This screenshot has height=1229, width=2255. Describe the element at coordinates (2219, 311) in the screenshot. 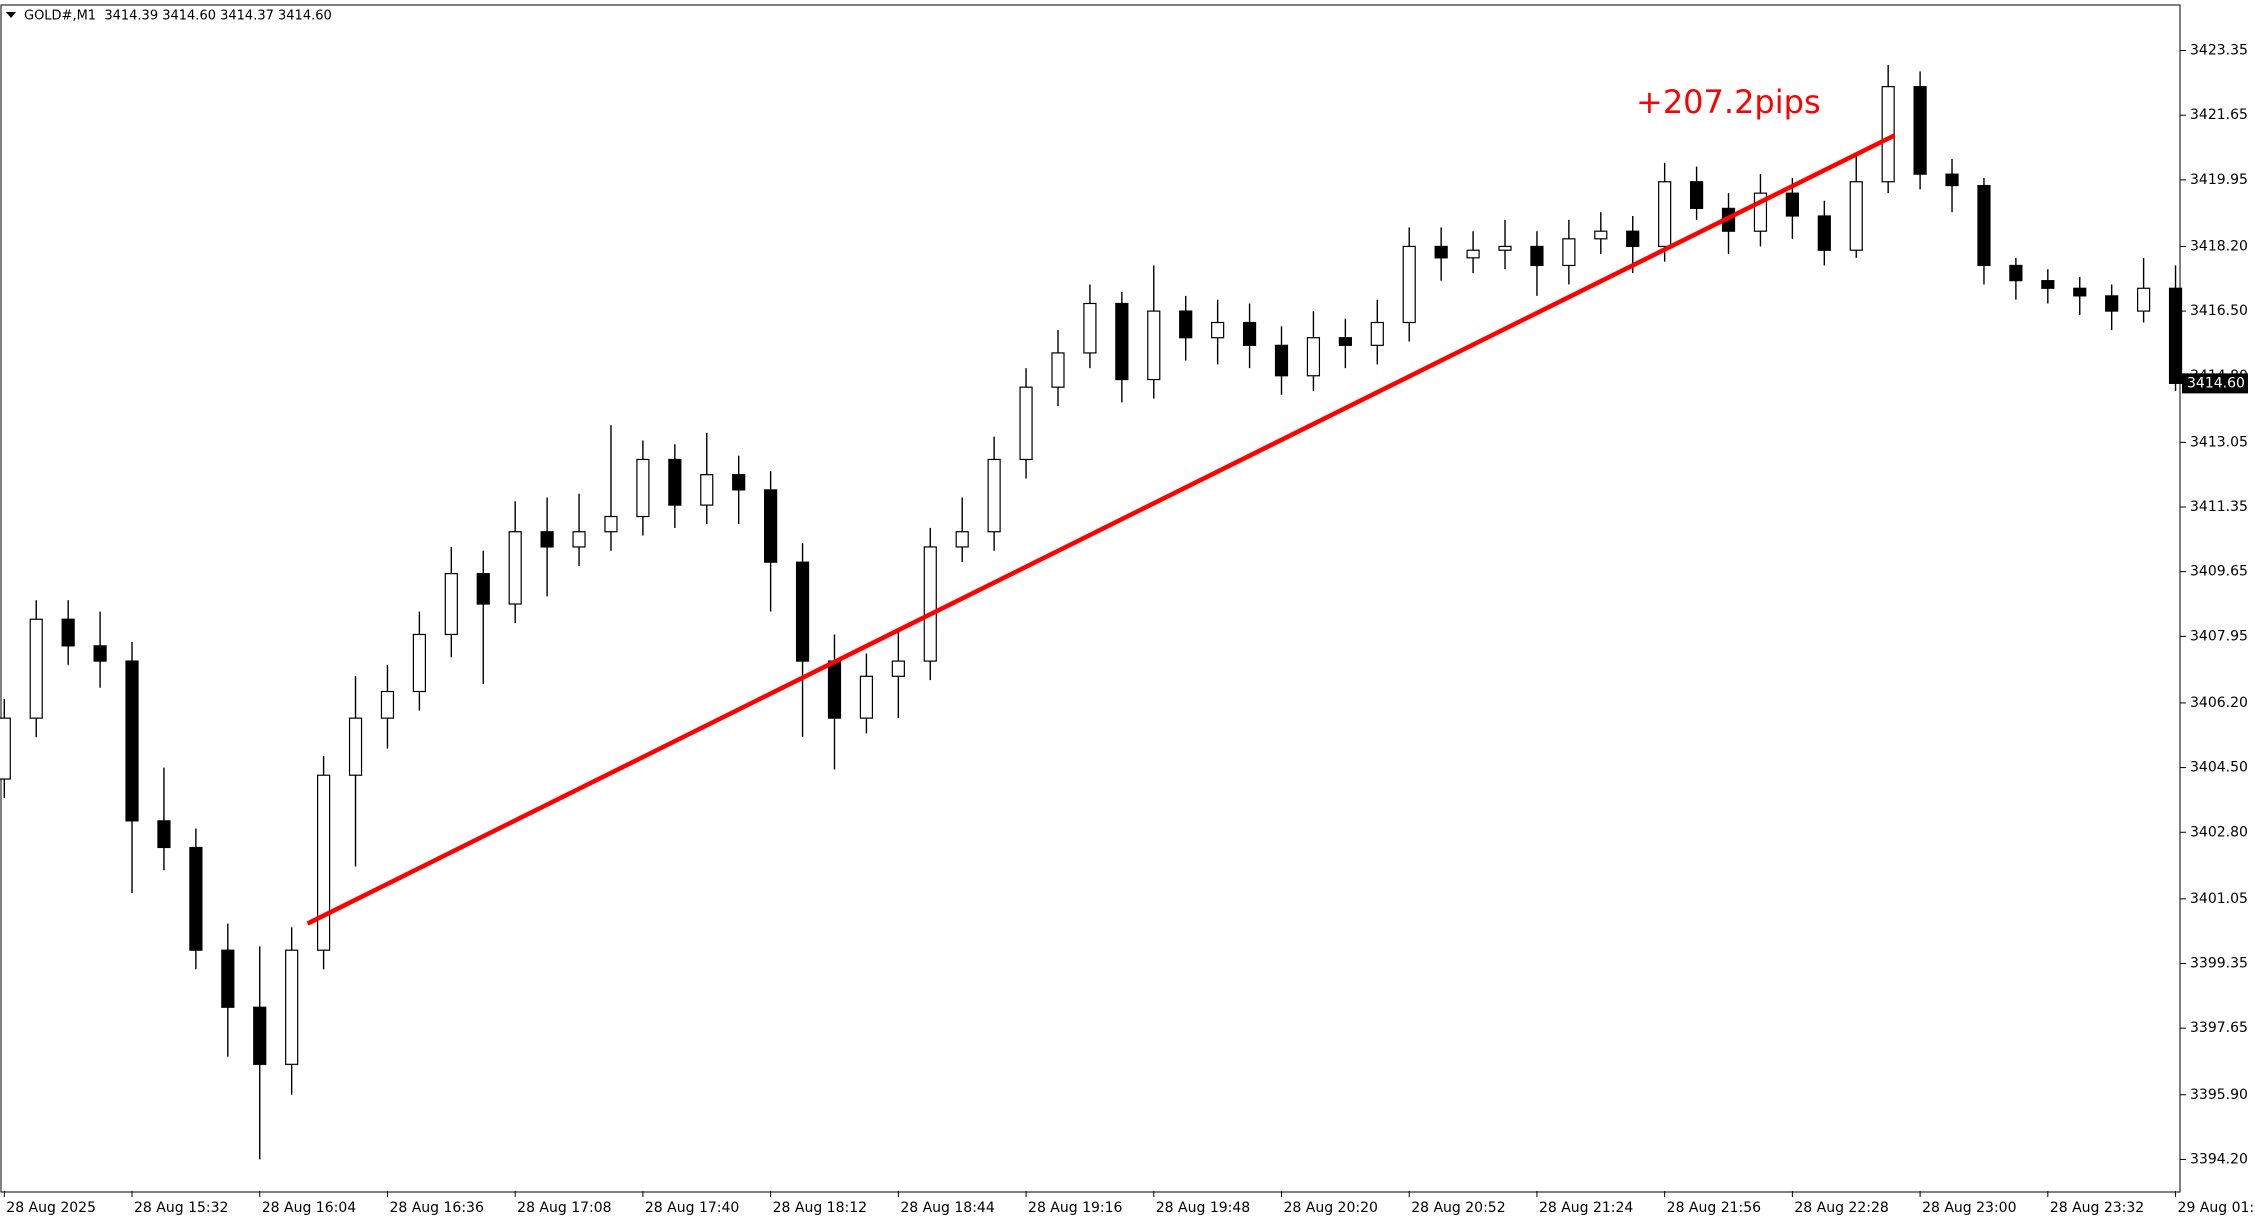

I see `y-tick-label: 3416.50` at that location.